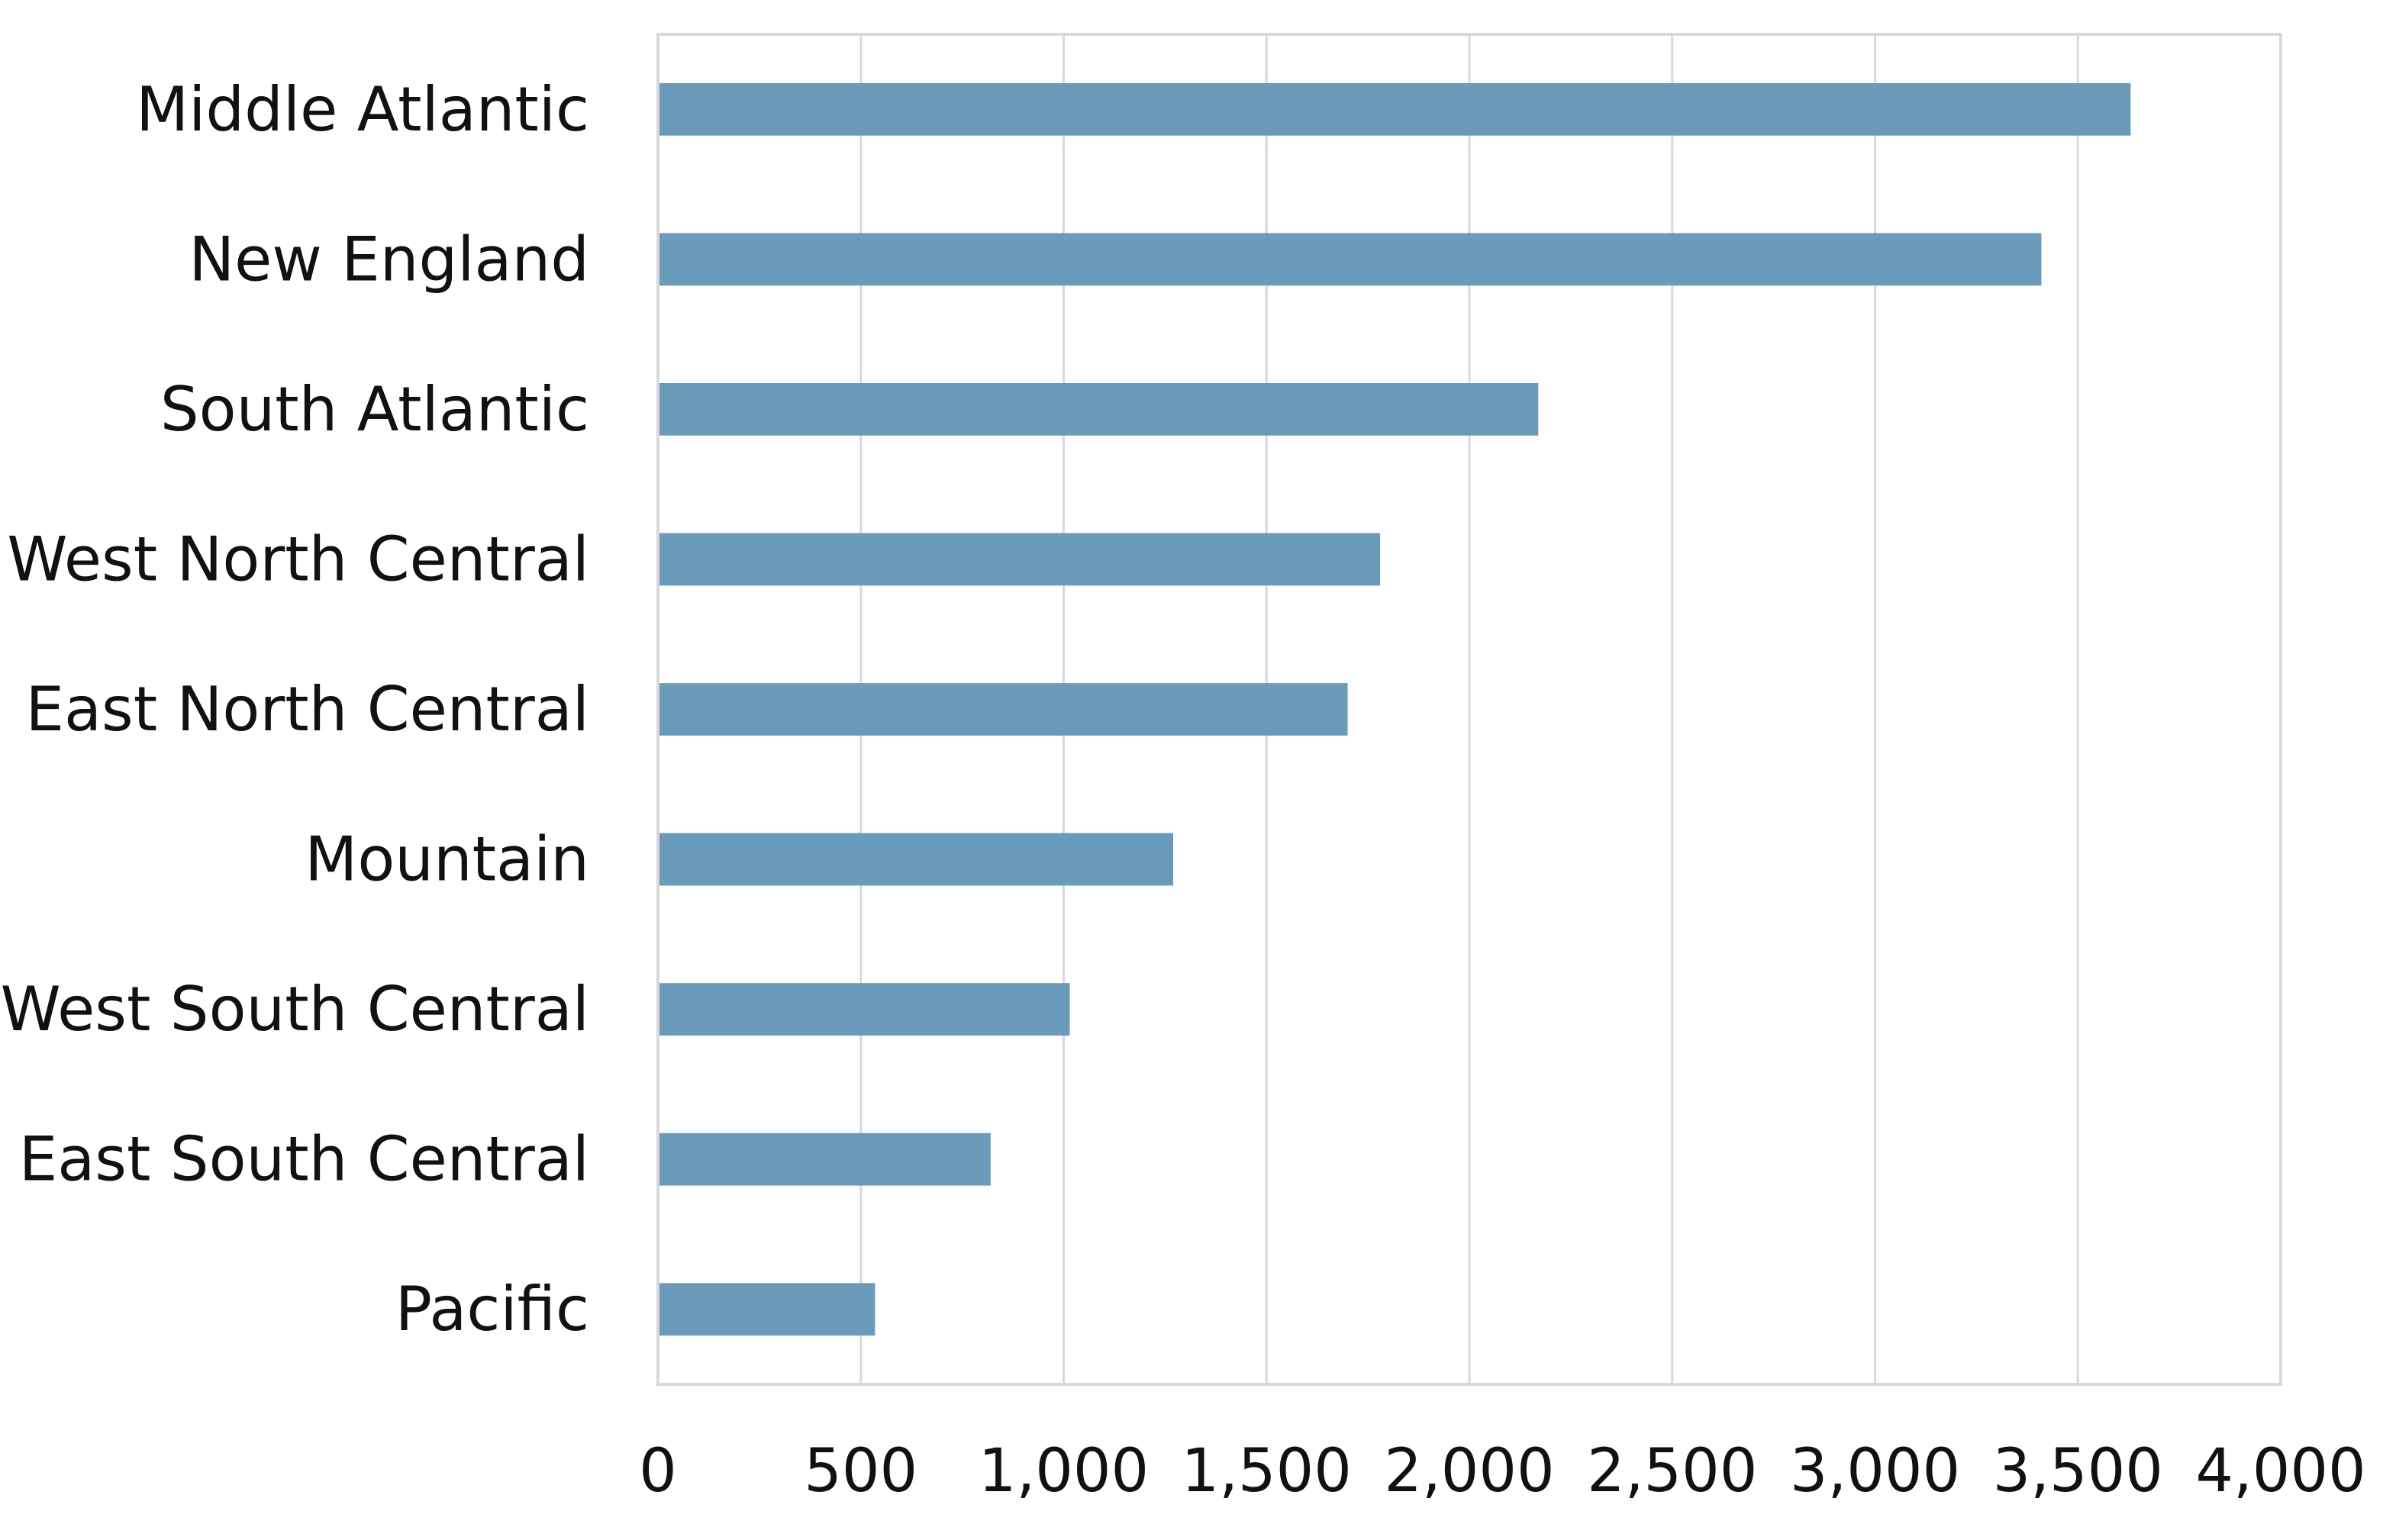 The height and width of the screenshot is (1540, 2396). I want to click on category-label: West North Central, so click(298, 559).